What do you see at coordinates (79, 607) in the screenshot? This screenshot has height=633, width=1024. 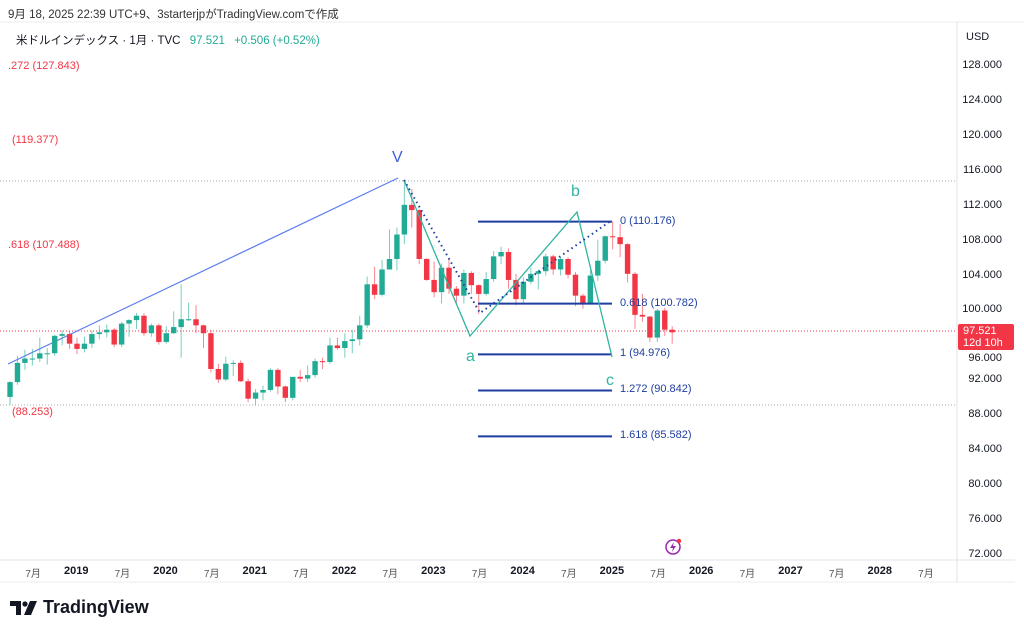 I see `tradingview-logo: TradingView` at bounding box center [79, 607].